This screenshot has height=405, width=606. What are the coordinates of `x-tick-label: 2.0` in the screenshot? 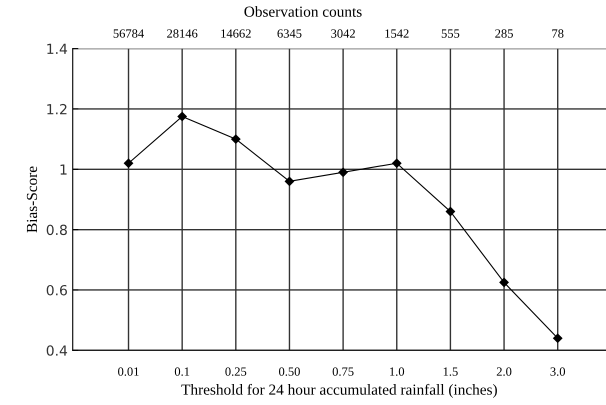 It's located at (504, 371).